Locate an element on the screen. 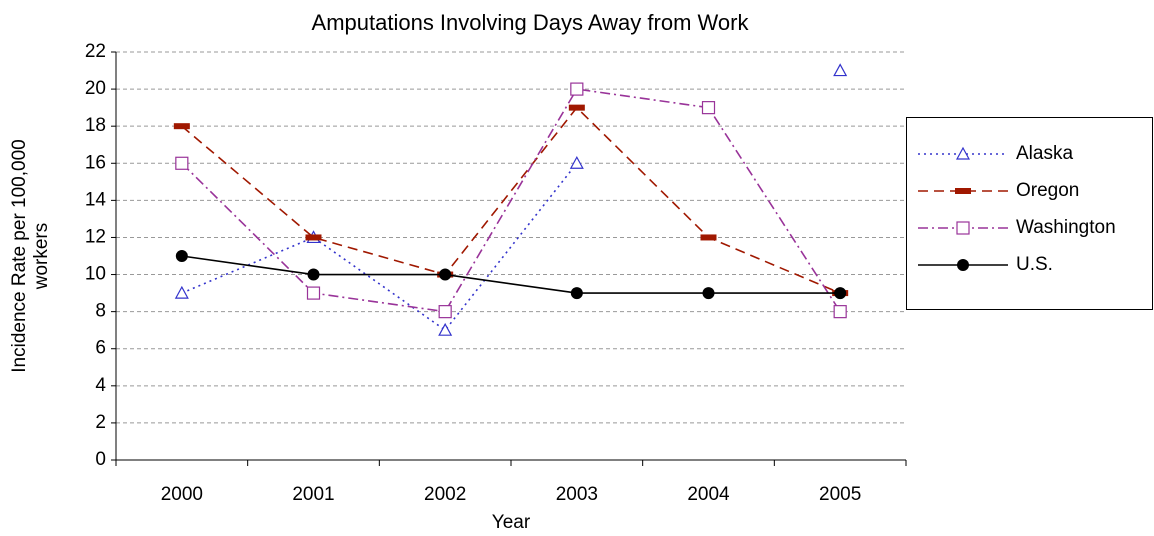 Image resolution: width=1154 pixels, height=536 pixels. x-tick-label: 2000 is located at coordinates (182, 494).